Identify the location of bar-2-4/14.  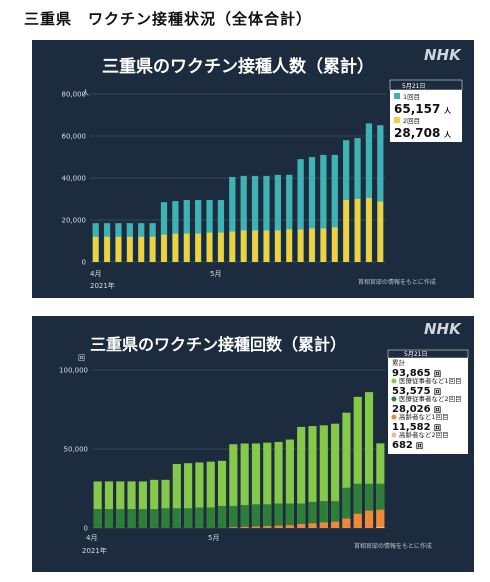
(118, 249).